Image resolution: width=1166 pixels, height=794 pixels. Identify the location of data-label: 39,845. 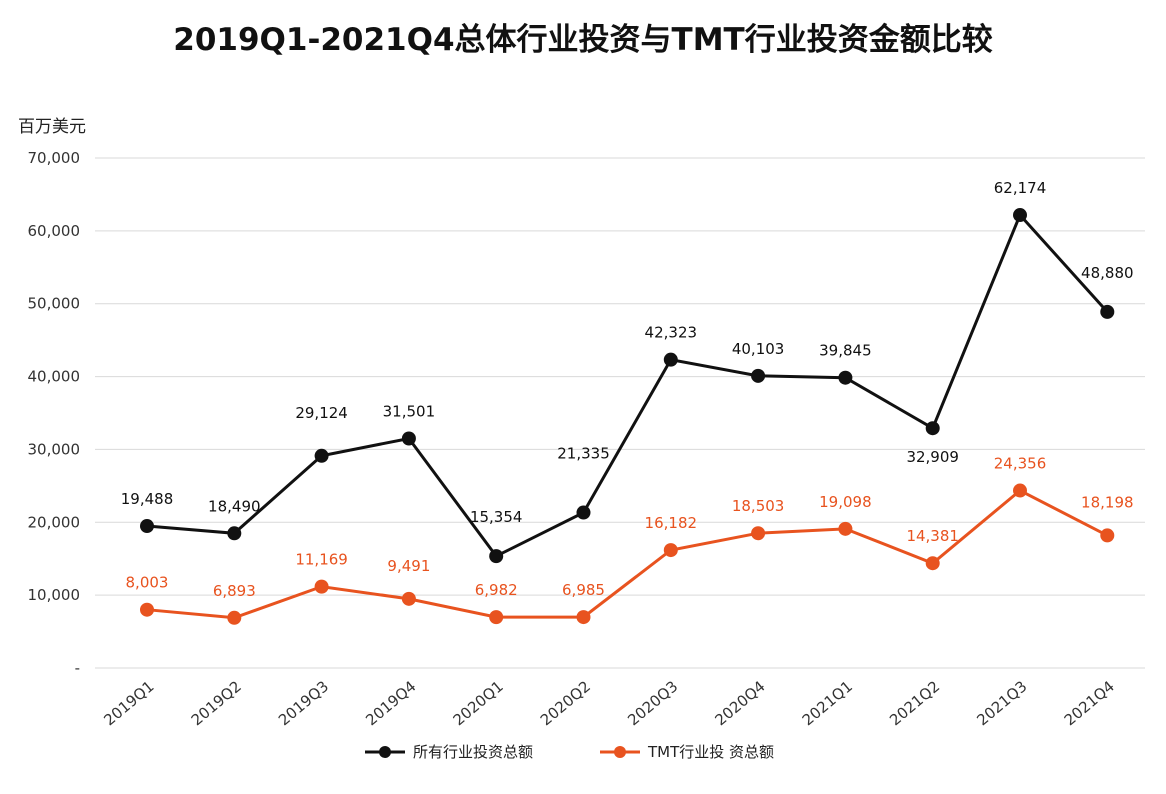
(845, 351).